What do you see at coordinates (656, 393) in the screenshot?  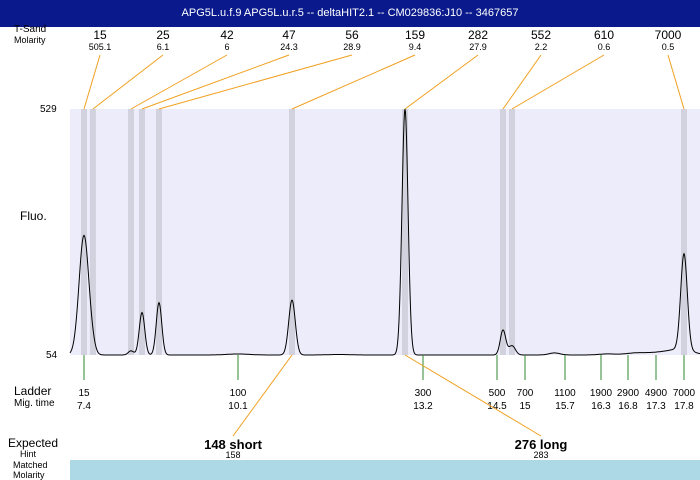 I see `ladder-size-label: 4900` at bounding box center [656, 393].